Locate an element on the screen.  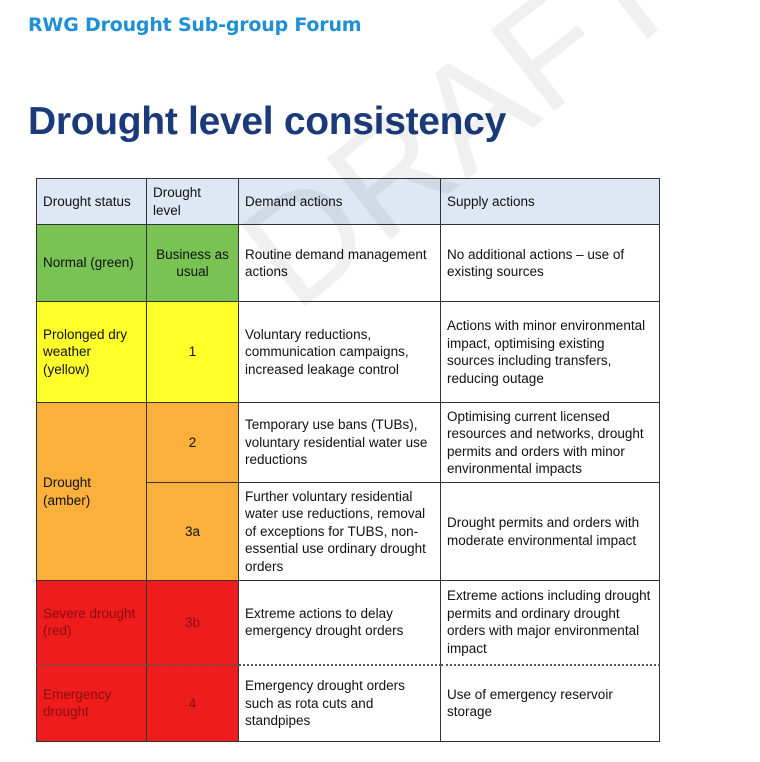
column-header-demand-actions: Demand actions is located at coordinates (339, 201).